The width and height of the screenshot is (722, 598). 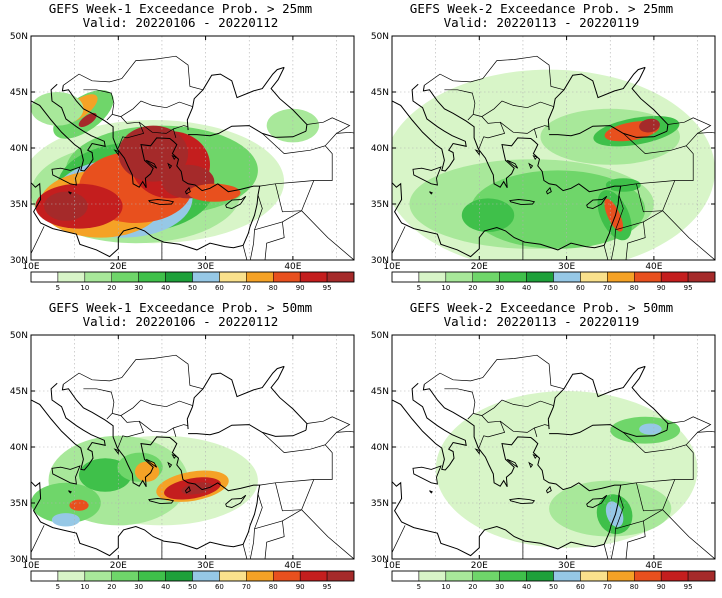 What do you see at coordinates (19, 93) in the screenshot?
I see `y-tick-label: 45N` at bounding box center [19, 93].